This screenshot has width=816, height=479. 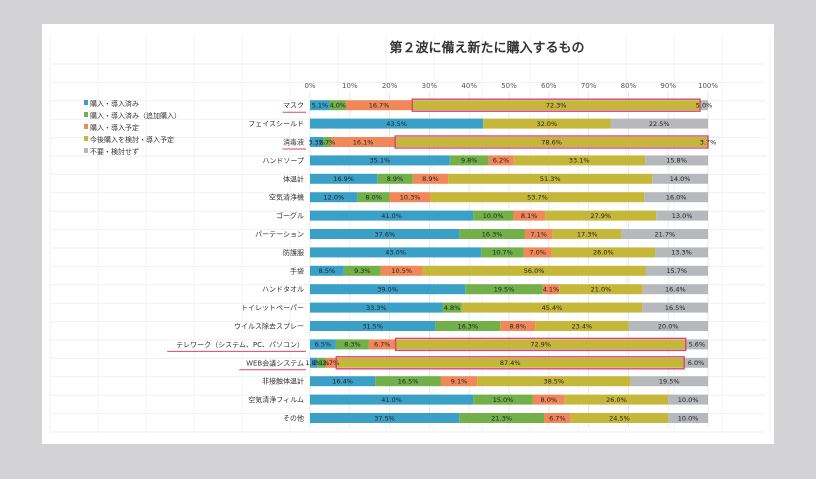 What do you see at coordinates (382, 345) in the screenshot?
I see `data-label: 6.7%` at bounding box center [382, 345].